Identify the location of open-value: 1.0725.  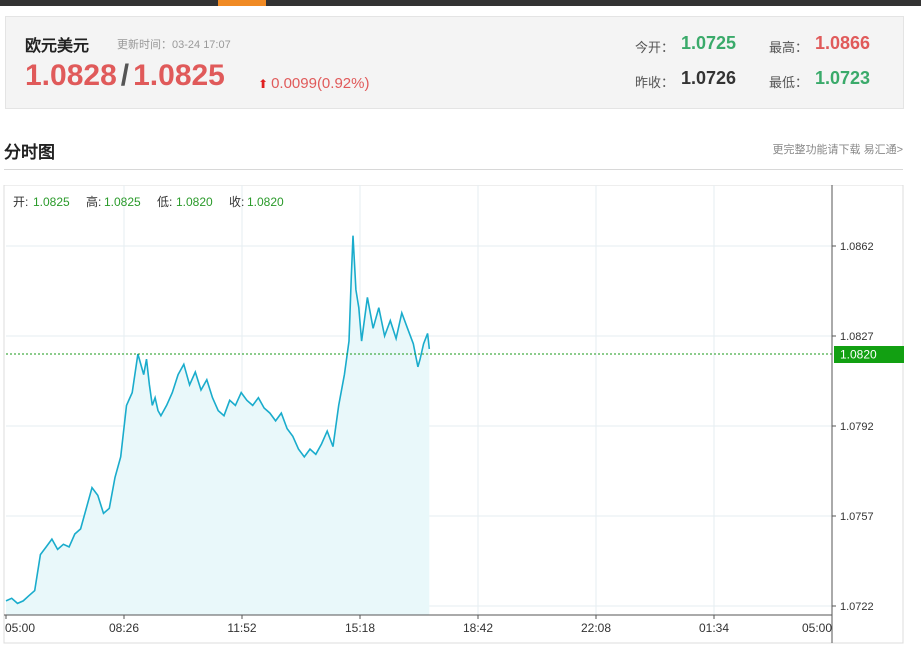
(709, 43).